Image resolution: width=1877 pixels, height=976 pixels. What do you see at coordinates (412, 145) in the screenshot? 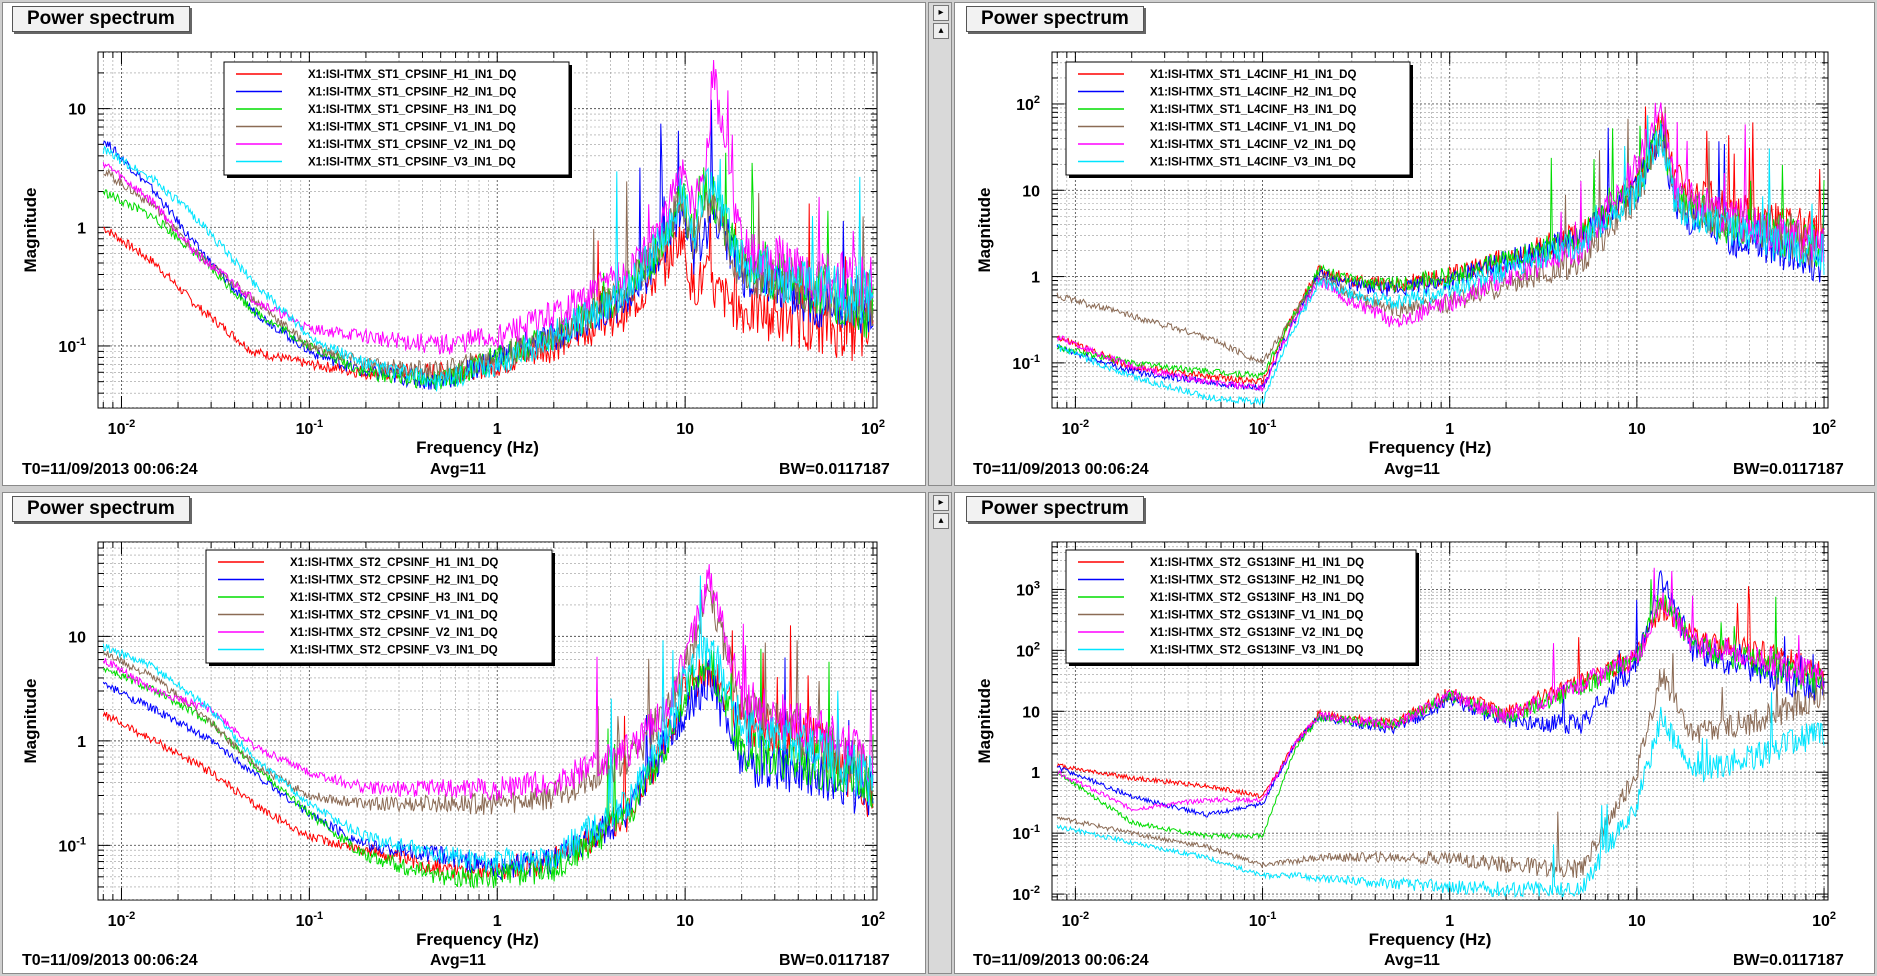
I see `legend-entry: X1:ISI-ITMX_ST1_CPSINF_V2_IN1_DQ` at bounding box center [412, 145].